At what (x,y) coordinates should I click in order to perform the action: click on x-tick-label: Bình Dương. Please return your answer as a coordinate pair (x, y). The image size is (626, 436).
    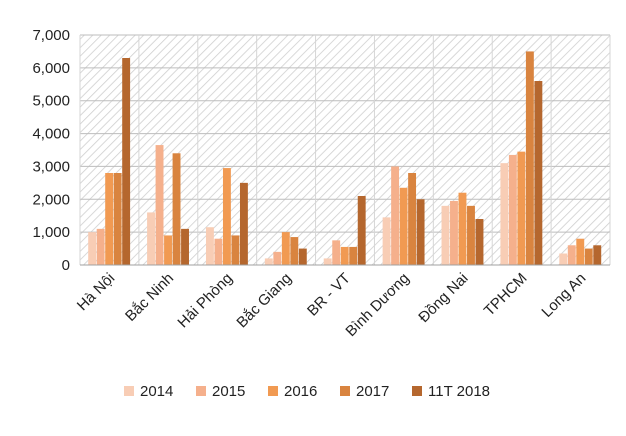
    Looking at the image, I should click on (377, 305).